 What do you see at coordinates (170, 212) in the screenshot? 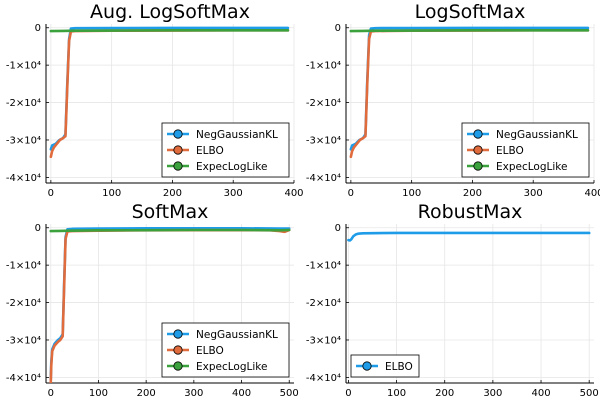
I see `chart-title: SoftMax` at bounding box center [170, 212].